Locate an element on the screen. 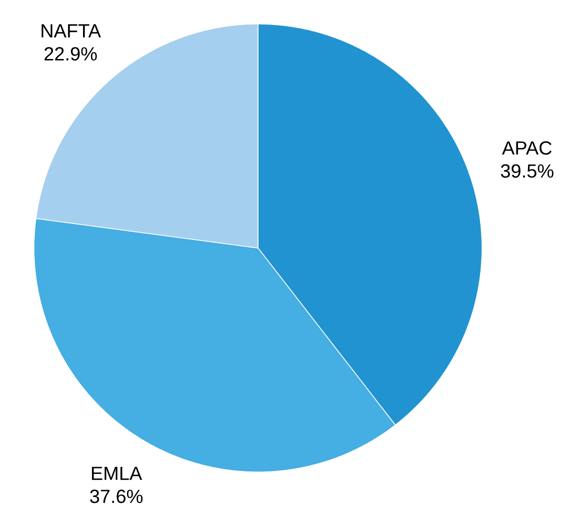 This screenshot has height=511, width=580. data-label: 39.5% is located at coordinates (527, 171).